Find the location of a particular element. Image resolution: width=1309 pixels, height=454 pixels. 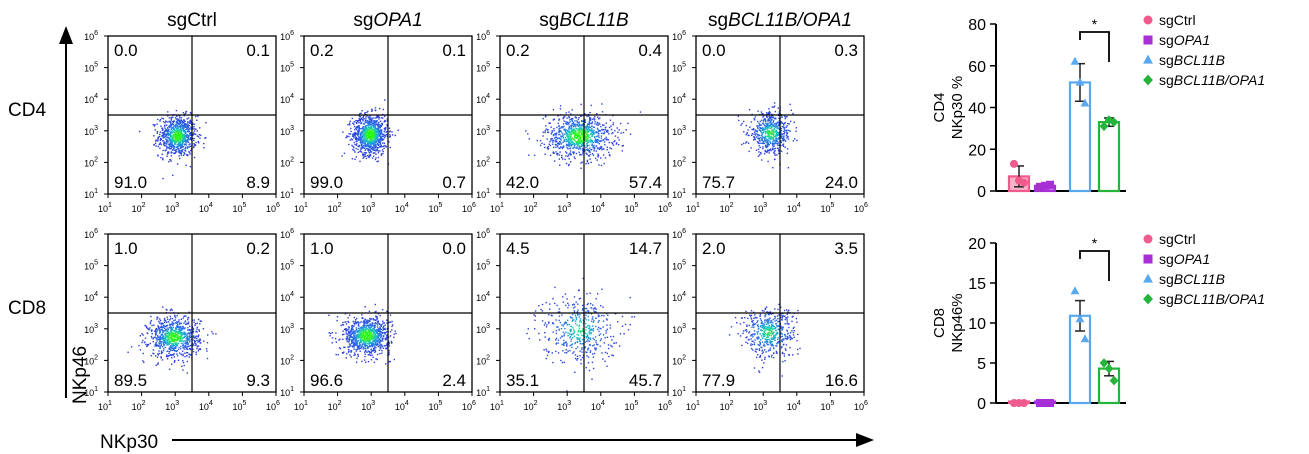

x-tick-label: 10⁴ is located at coordinates (598, 208).